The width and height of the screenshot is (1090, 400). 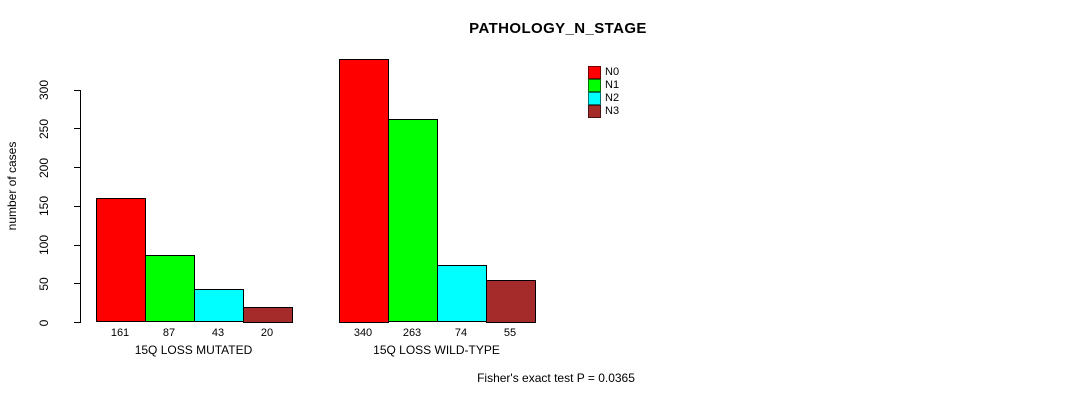 What do you see at coordinates (218, 306) in the screenshot?
I see `bar-n2-group1` at bounding box center [218, 306].